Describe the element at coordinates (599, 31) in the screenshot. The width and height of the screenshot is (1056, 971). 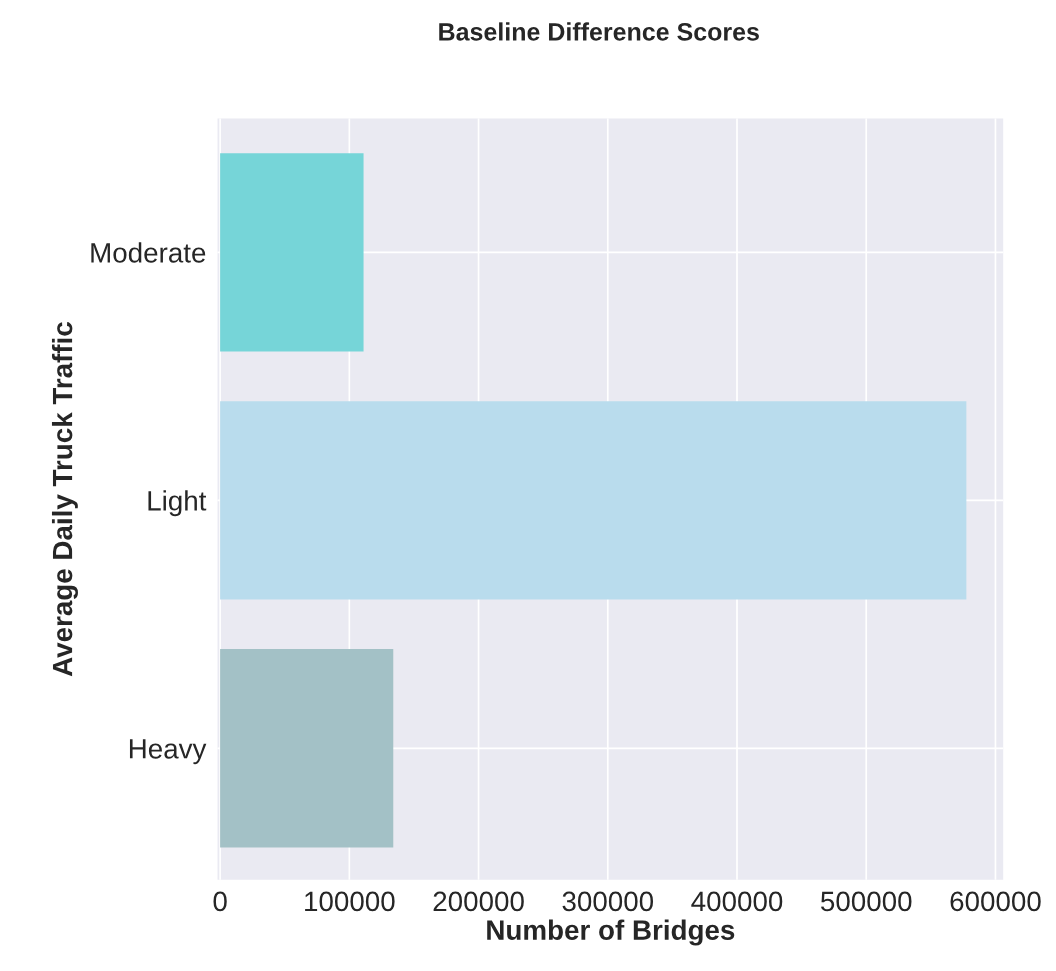
I see `chart-title: Baseline Difference Scores` at that location.